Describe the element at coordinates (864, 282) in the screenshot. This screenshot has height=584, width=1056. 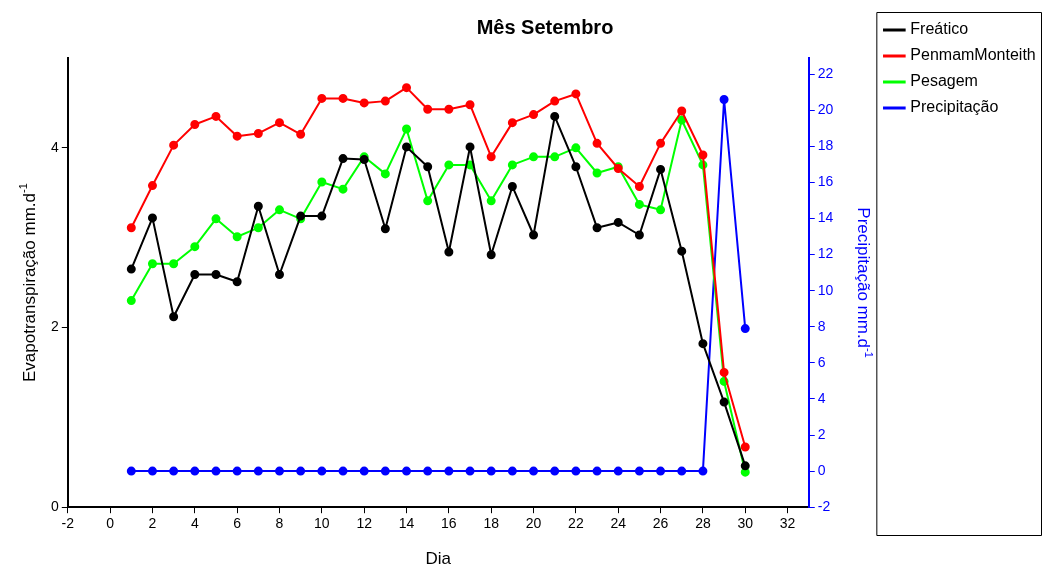
I see `y2-axis-title: Precipitação mm.d-1` at that location.